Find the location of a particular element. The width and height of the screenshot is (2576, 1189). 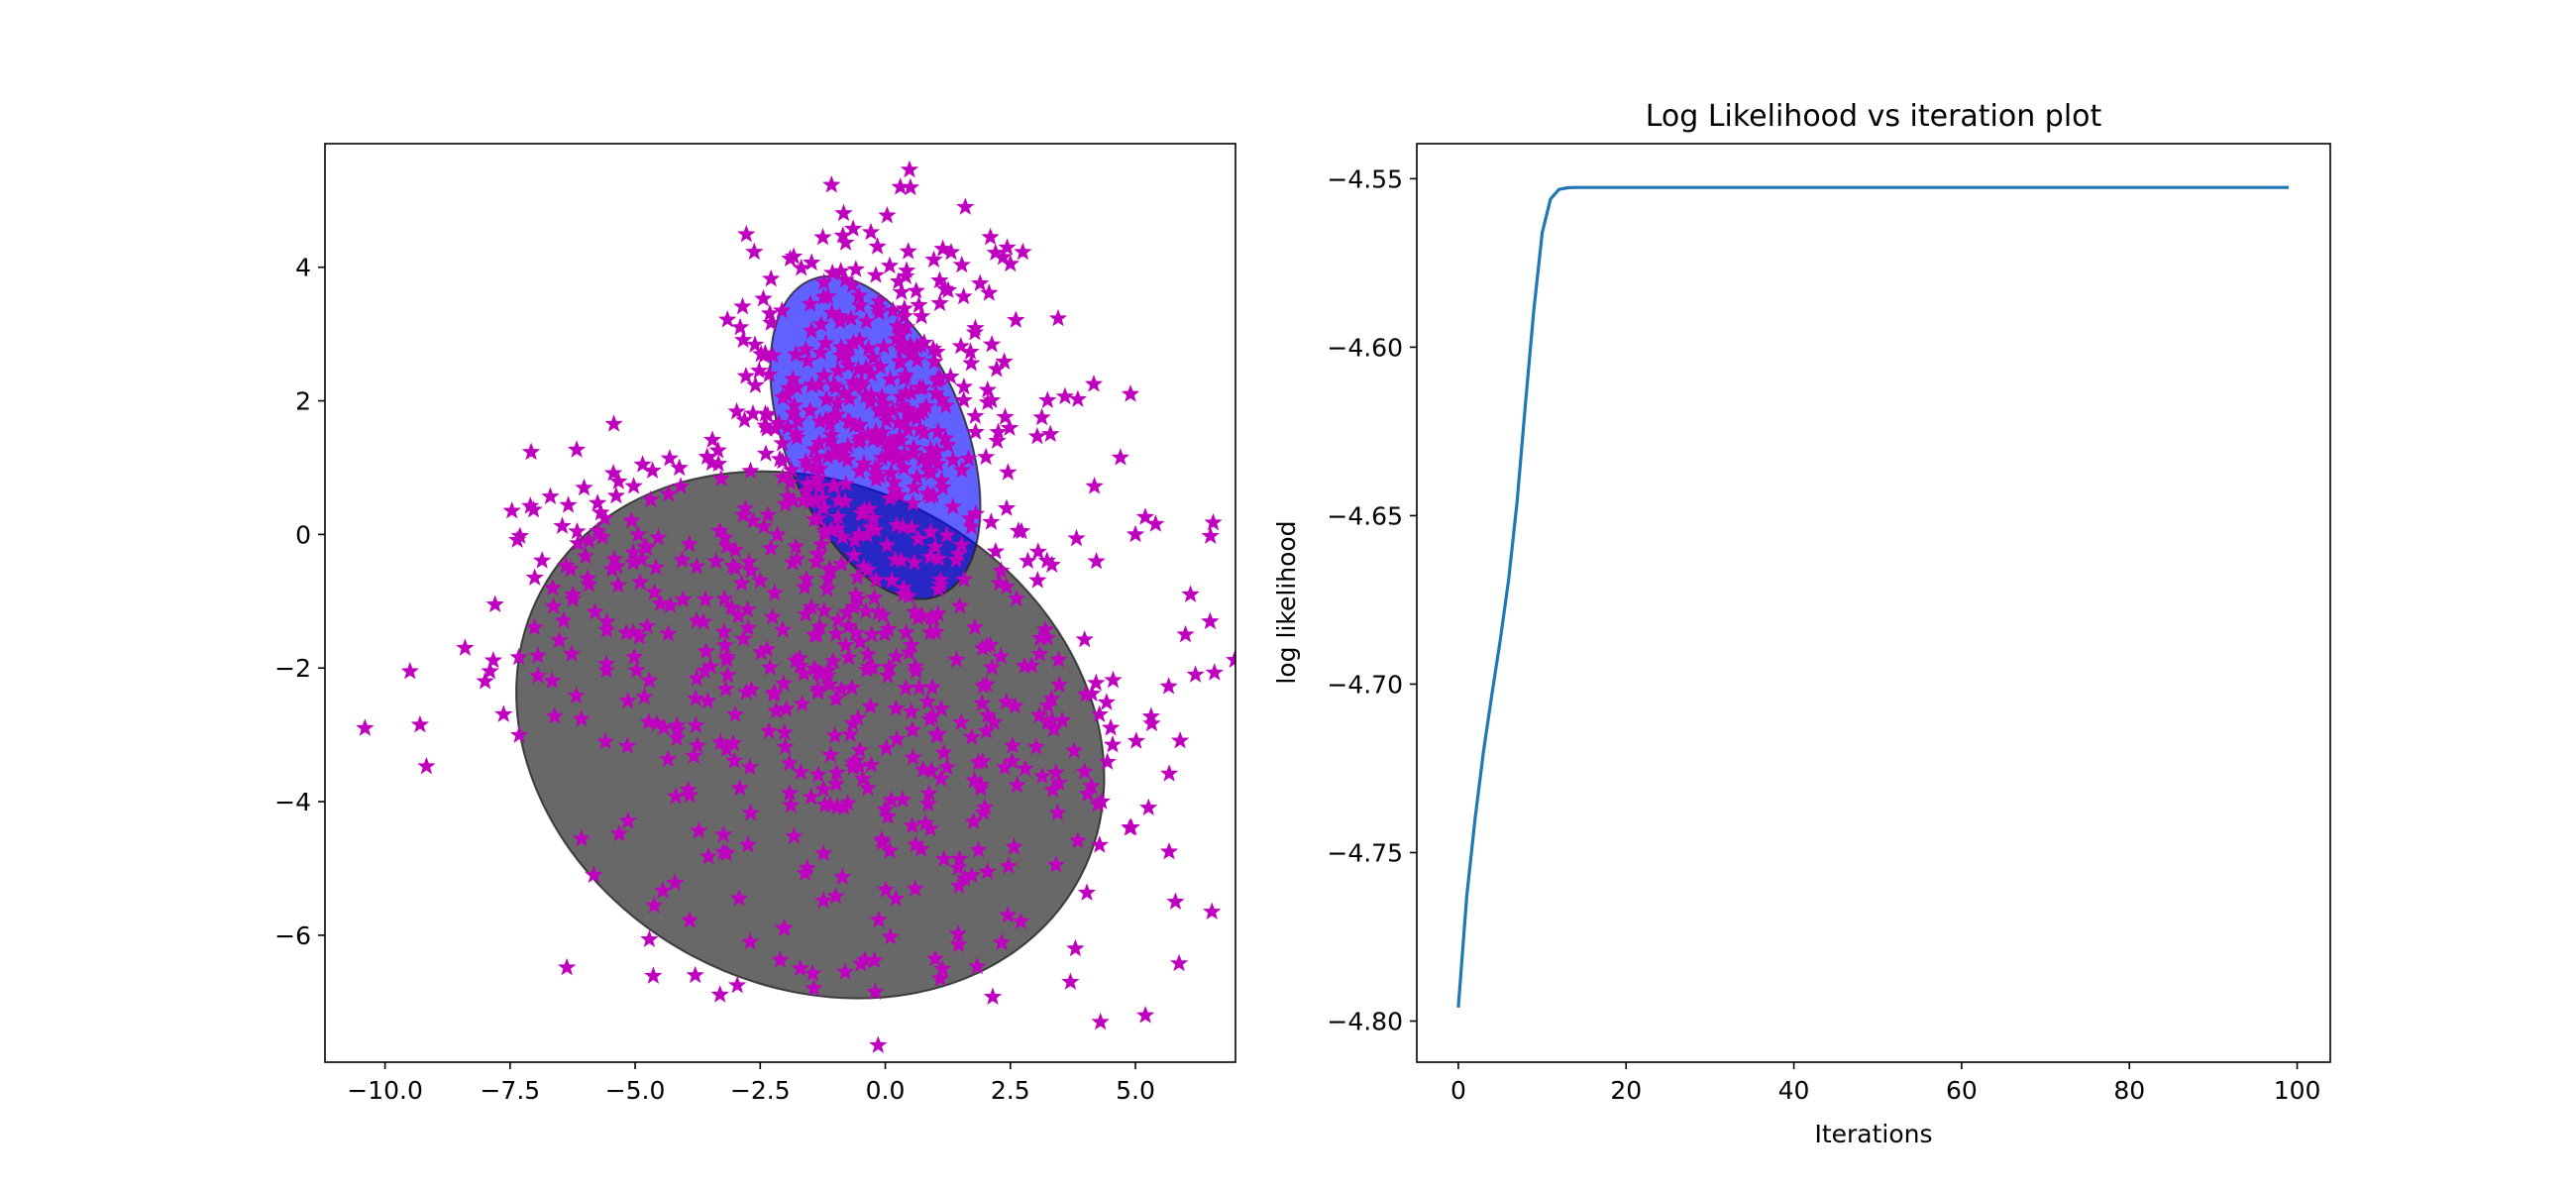

scatter-x-tick-label: −10.0 is located at coordinates (385, 1090).